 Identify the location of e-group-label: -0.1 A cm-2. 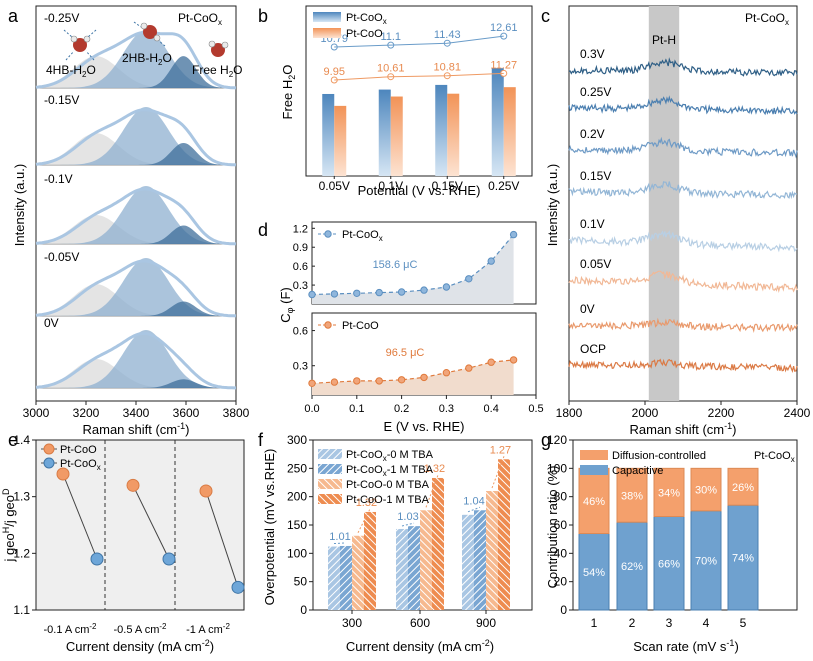
(71, 629).